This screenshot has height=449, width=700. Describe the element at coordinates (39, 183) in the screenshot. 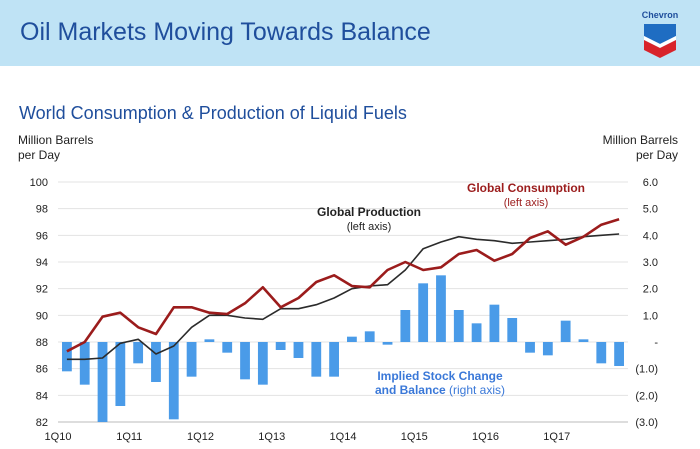

I see `left-tick-label: 100` at that location.